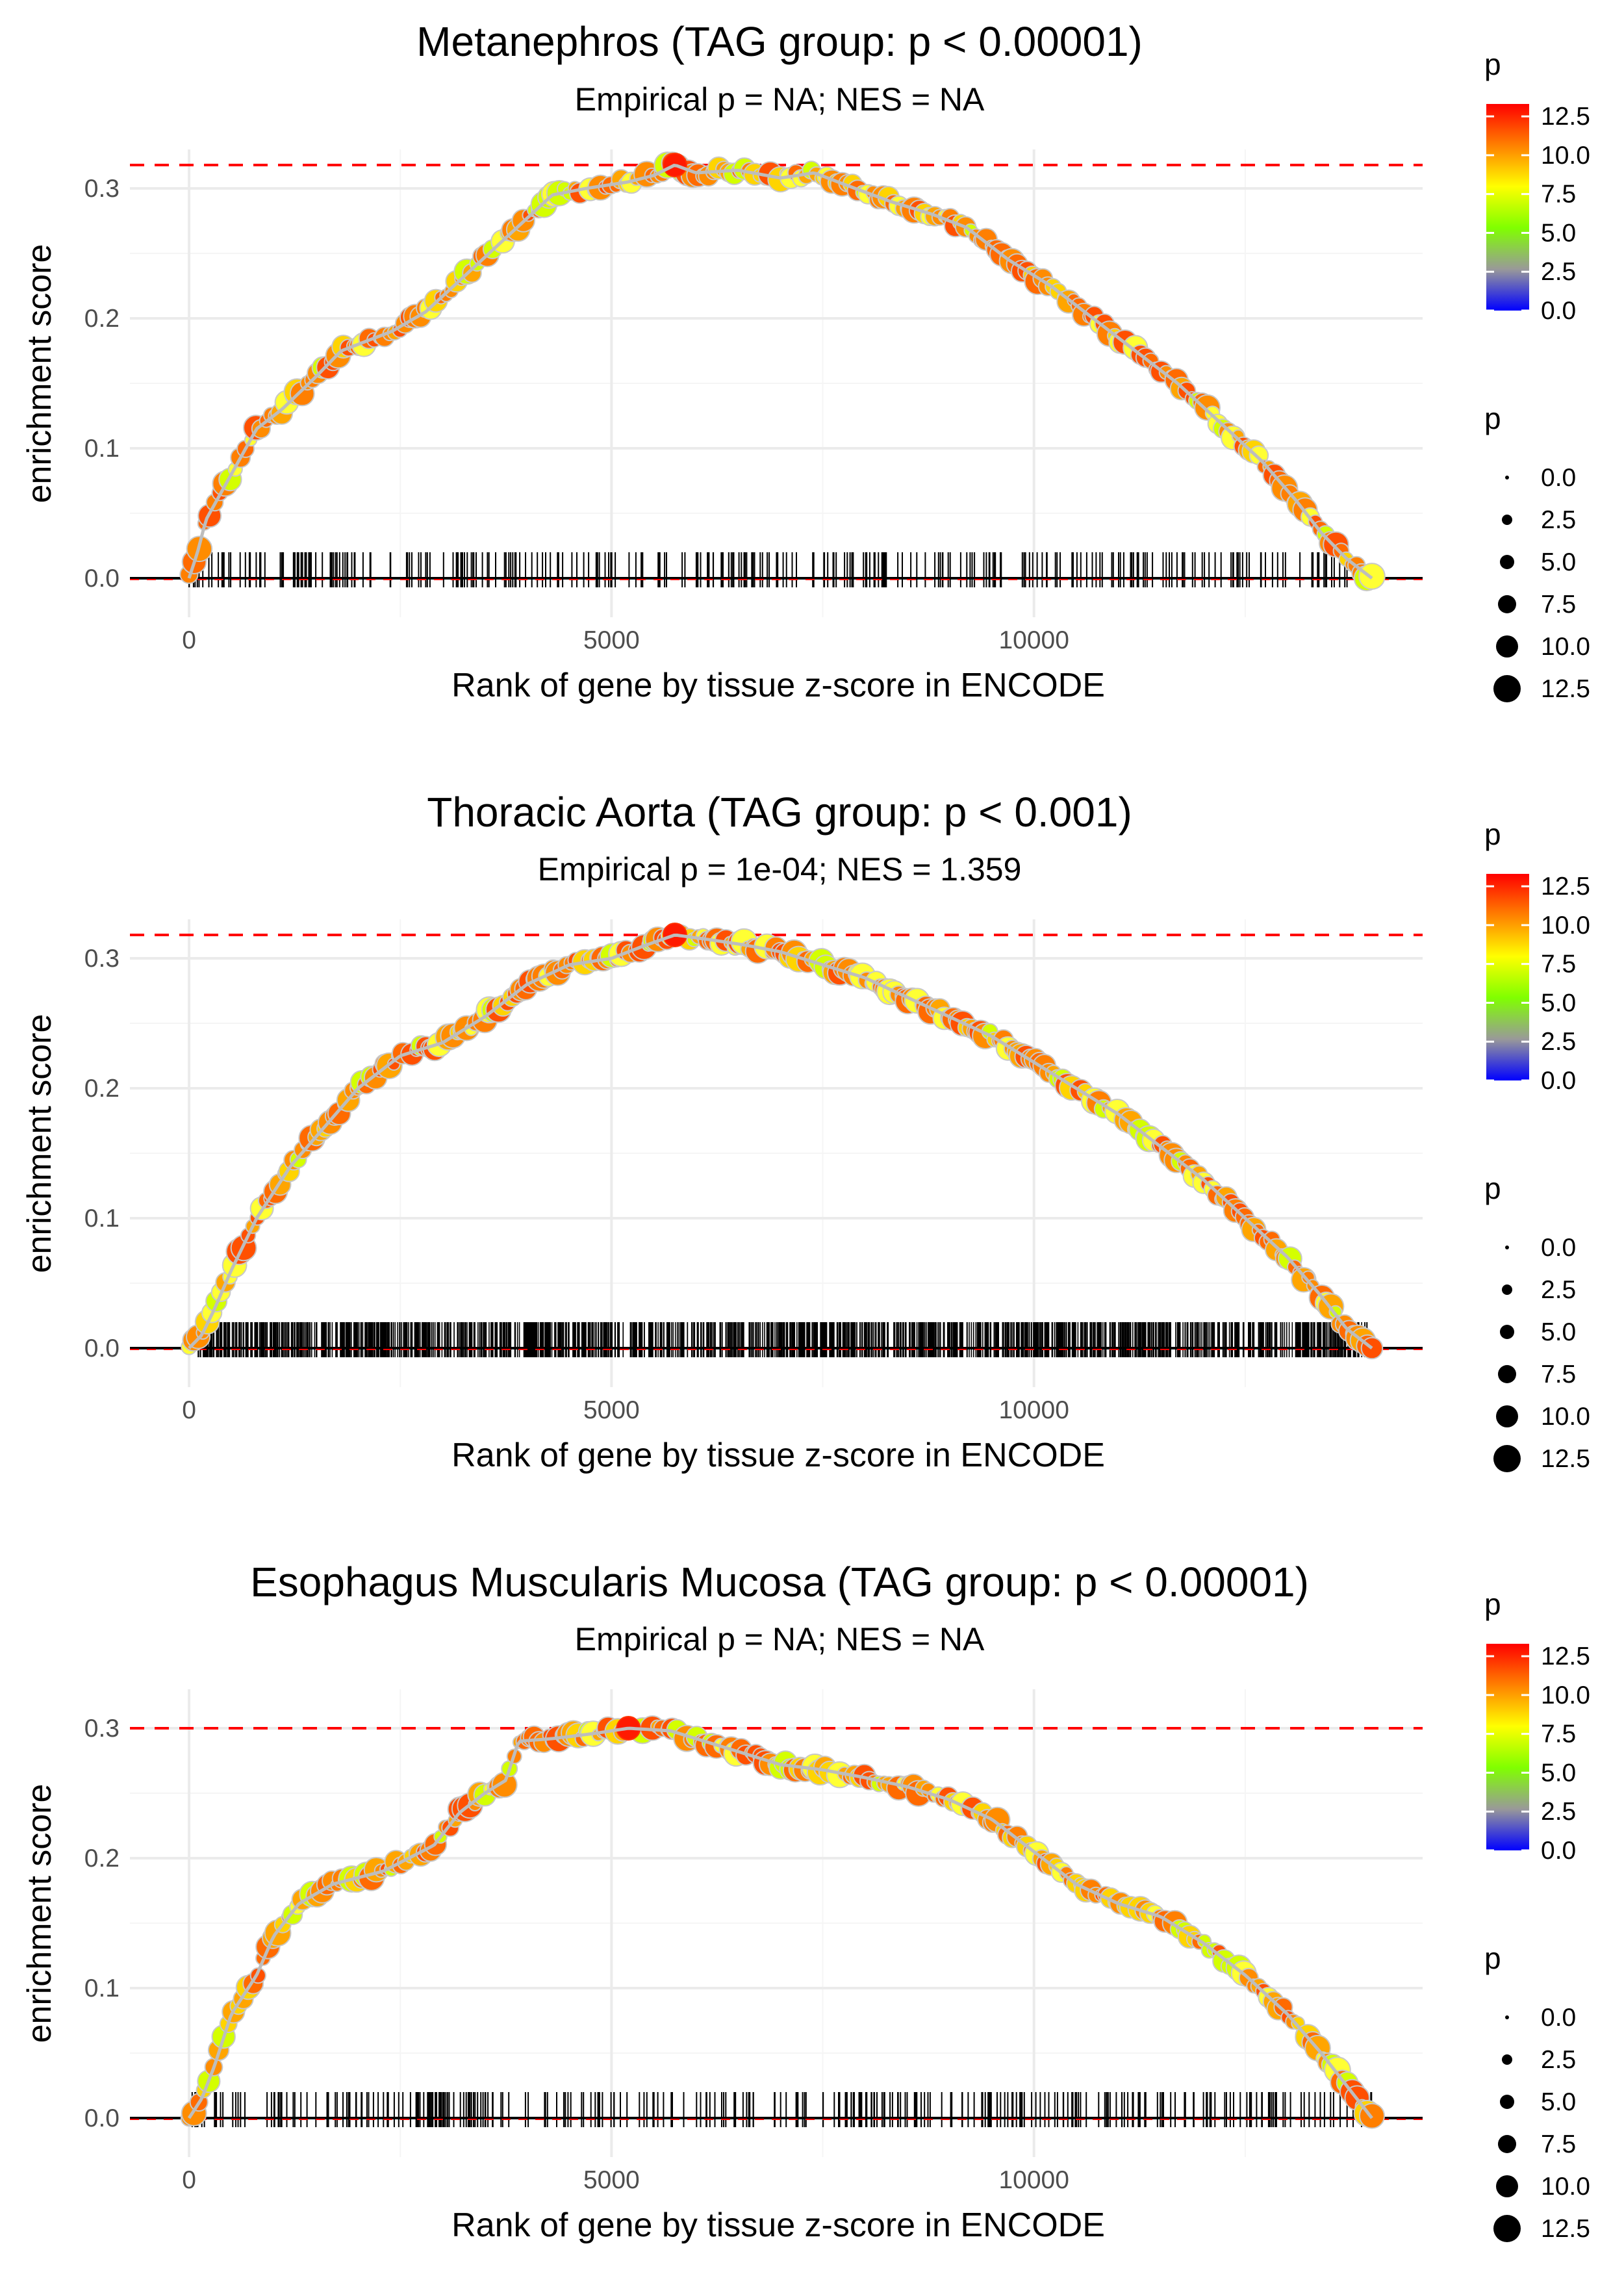 This screenshot has height=2274, width=1624. What do you see at coordinates (779, 41) in the screenshot?
I see `panel-title: Metanephros (TAG group: p < 0.00001)` at bounding box center [779, 41].